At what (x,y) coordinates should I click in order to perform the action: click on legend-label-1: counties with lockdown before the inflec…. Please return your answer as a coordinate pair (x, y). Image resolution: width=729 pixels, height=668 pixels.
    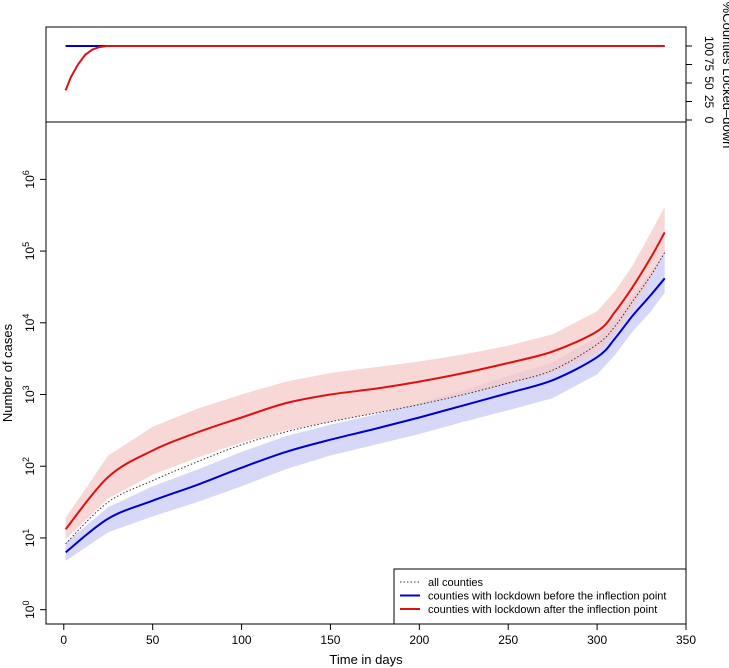
    Looking at the image, I should click on (547, 597).